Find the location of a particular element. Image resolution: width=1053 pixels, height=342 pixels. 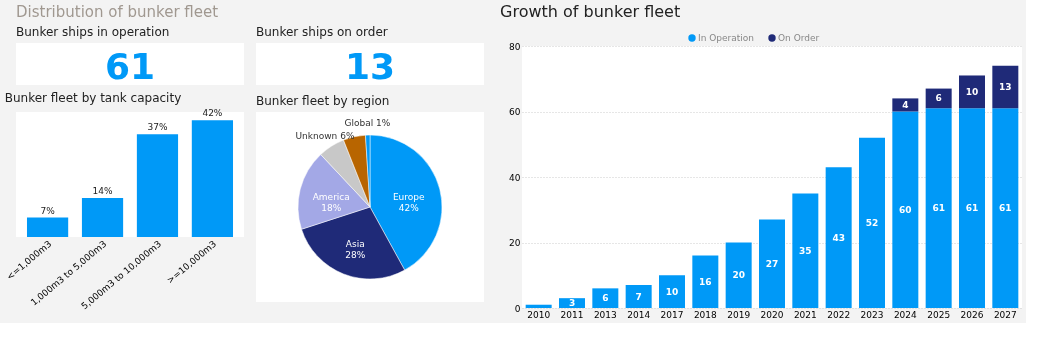

data-label: 35 is located at coordinates (805, 250).